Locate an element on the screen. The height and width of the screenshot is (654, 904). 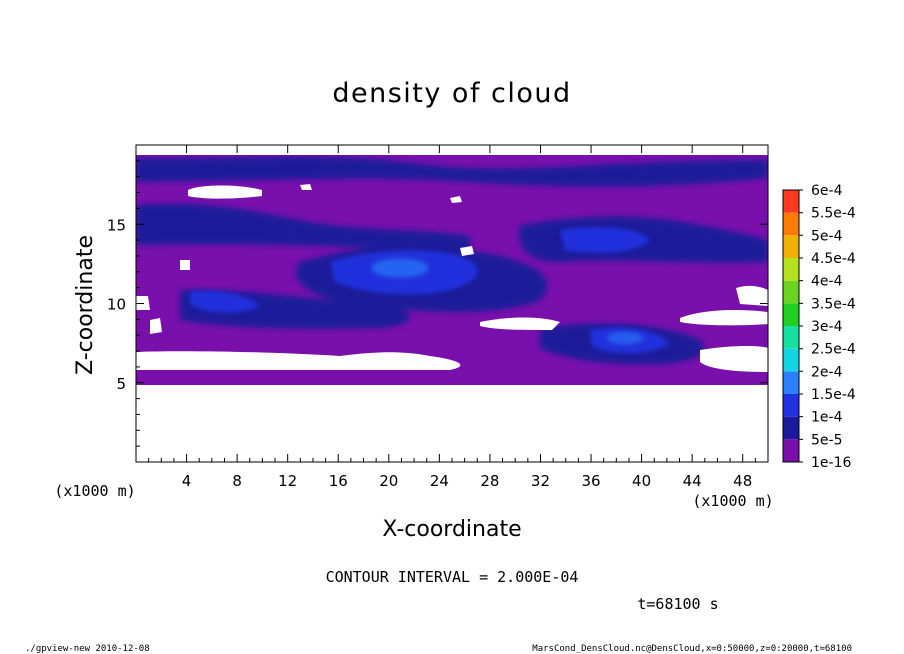
x-tick-label: 40 is located at coordinates (641, 481).